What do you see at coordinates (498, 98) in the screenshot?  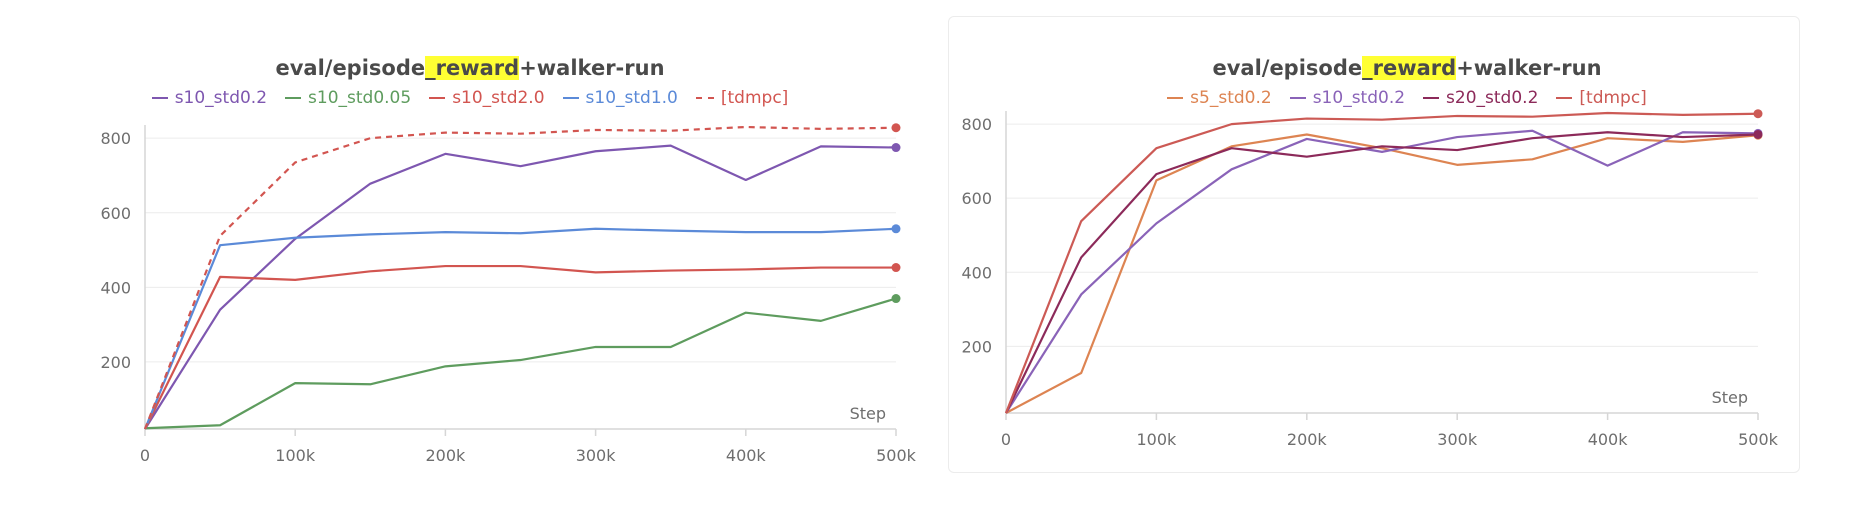 I see `legend-label: s10_std2.0` at bounding box center [498, 98].